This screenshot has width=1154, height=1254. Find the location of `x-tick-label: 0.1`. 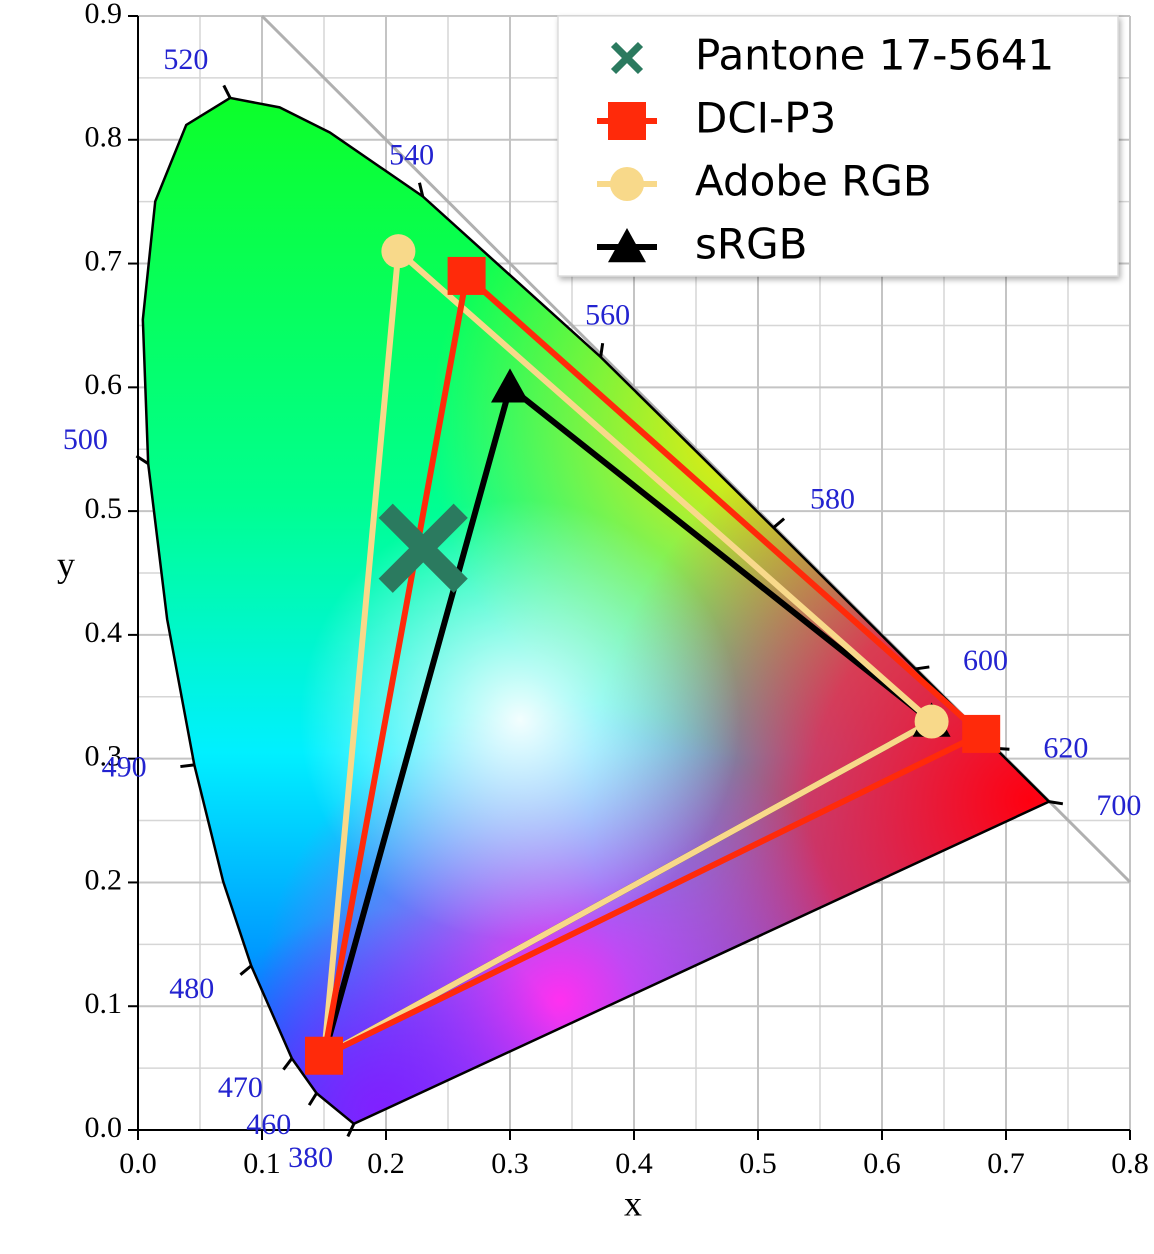

x-tick-label: 0.1 is located at coordinates (262, 1163).